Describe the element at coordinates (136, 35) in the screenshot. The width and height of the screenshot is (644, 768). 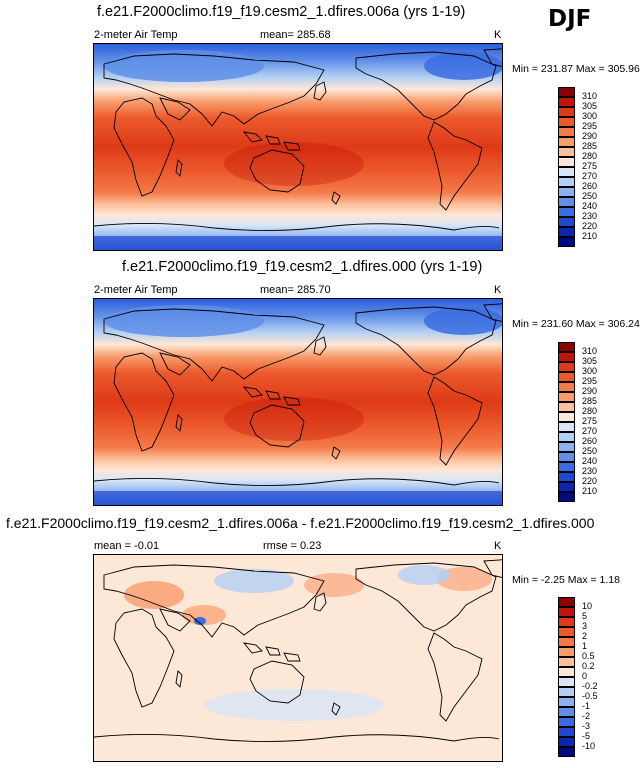
I see `panel-1-variable-label: 2-meter Air Temp` at that location.